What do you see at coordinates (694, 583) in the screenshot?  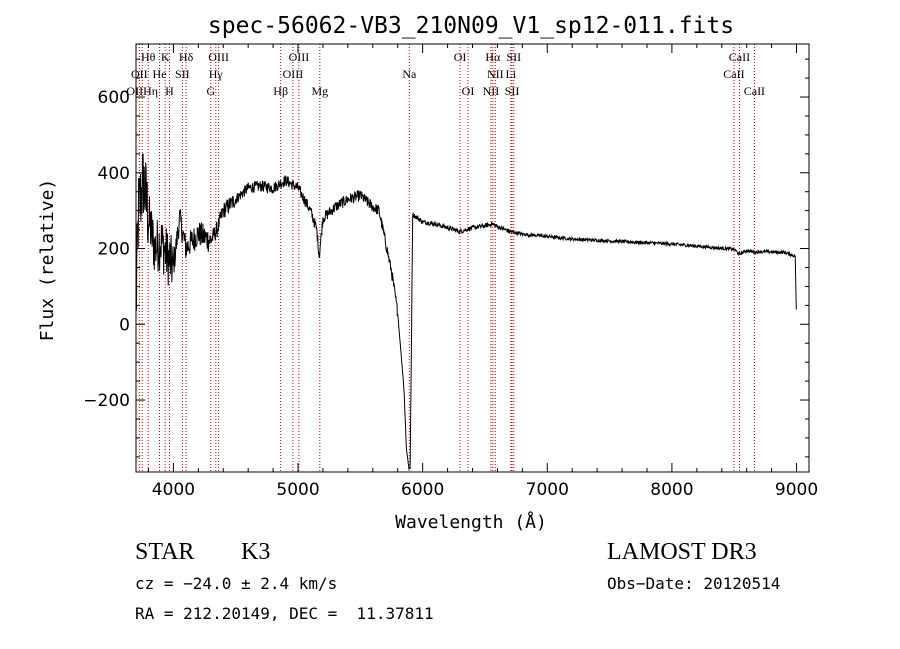 I see `observation-date: Obs−Date: 20120514` at bounding box center [694, 583].